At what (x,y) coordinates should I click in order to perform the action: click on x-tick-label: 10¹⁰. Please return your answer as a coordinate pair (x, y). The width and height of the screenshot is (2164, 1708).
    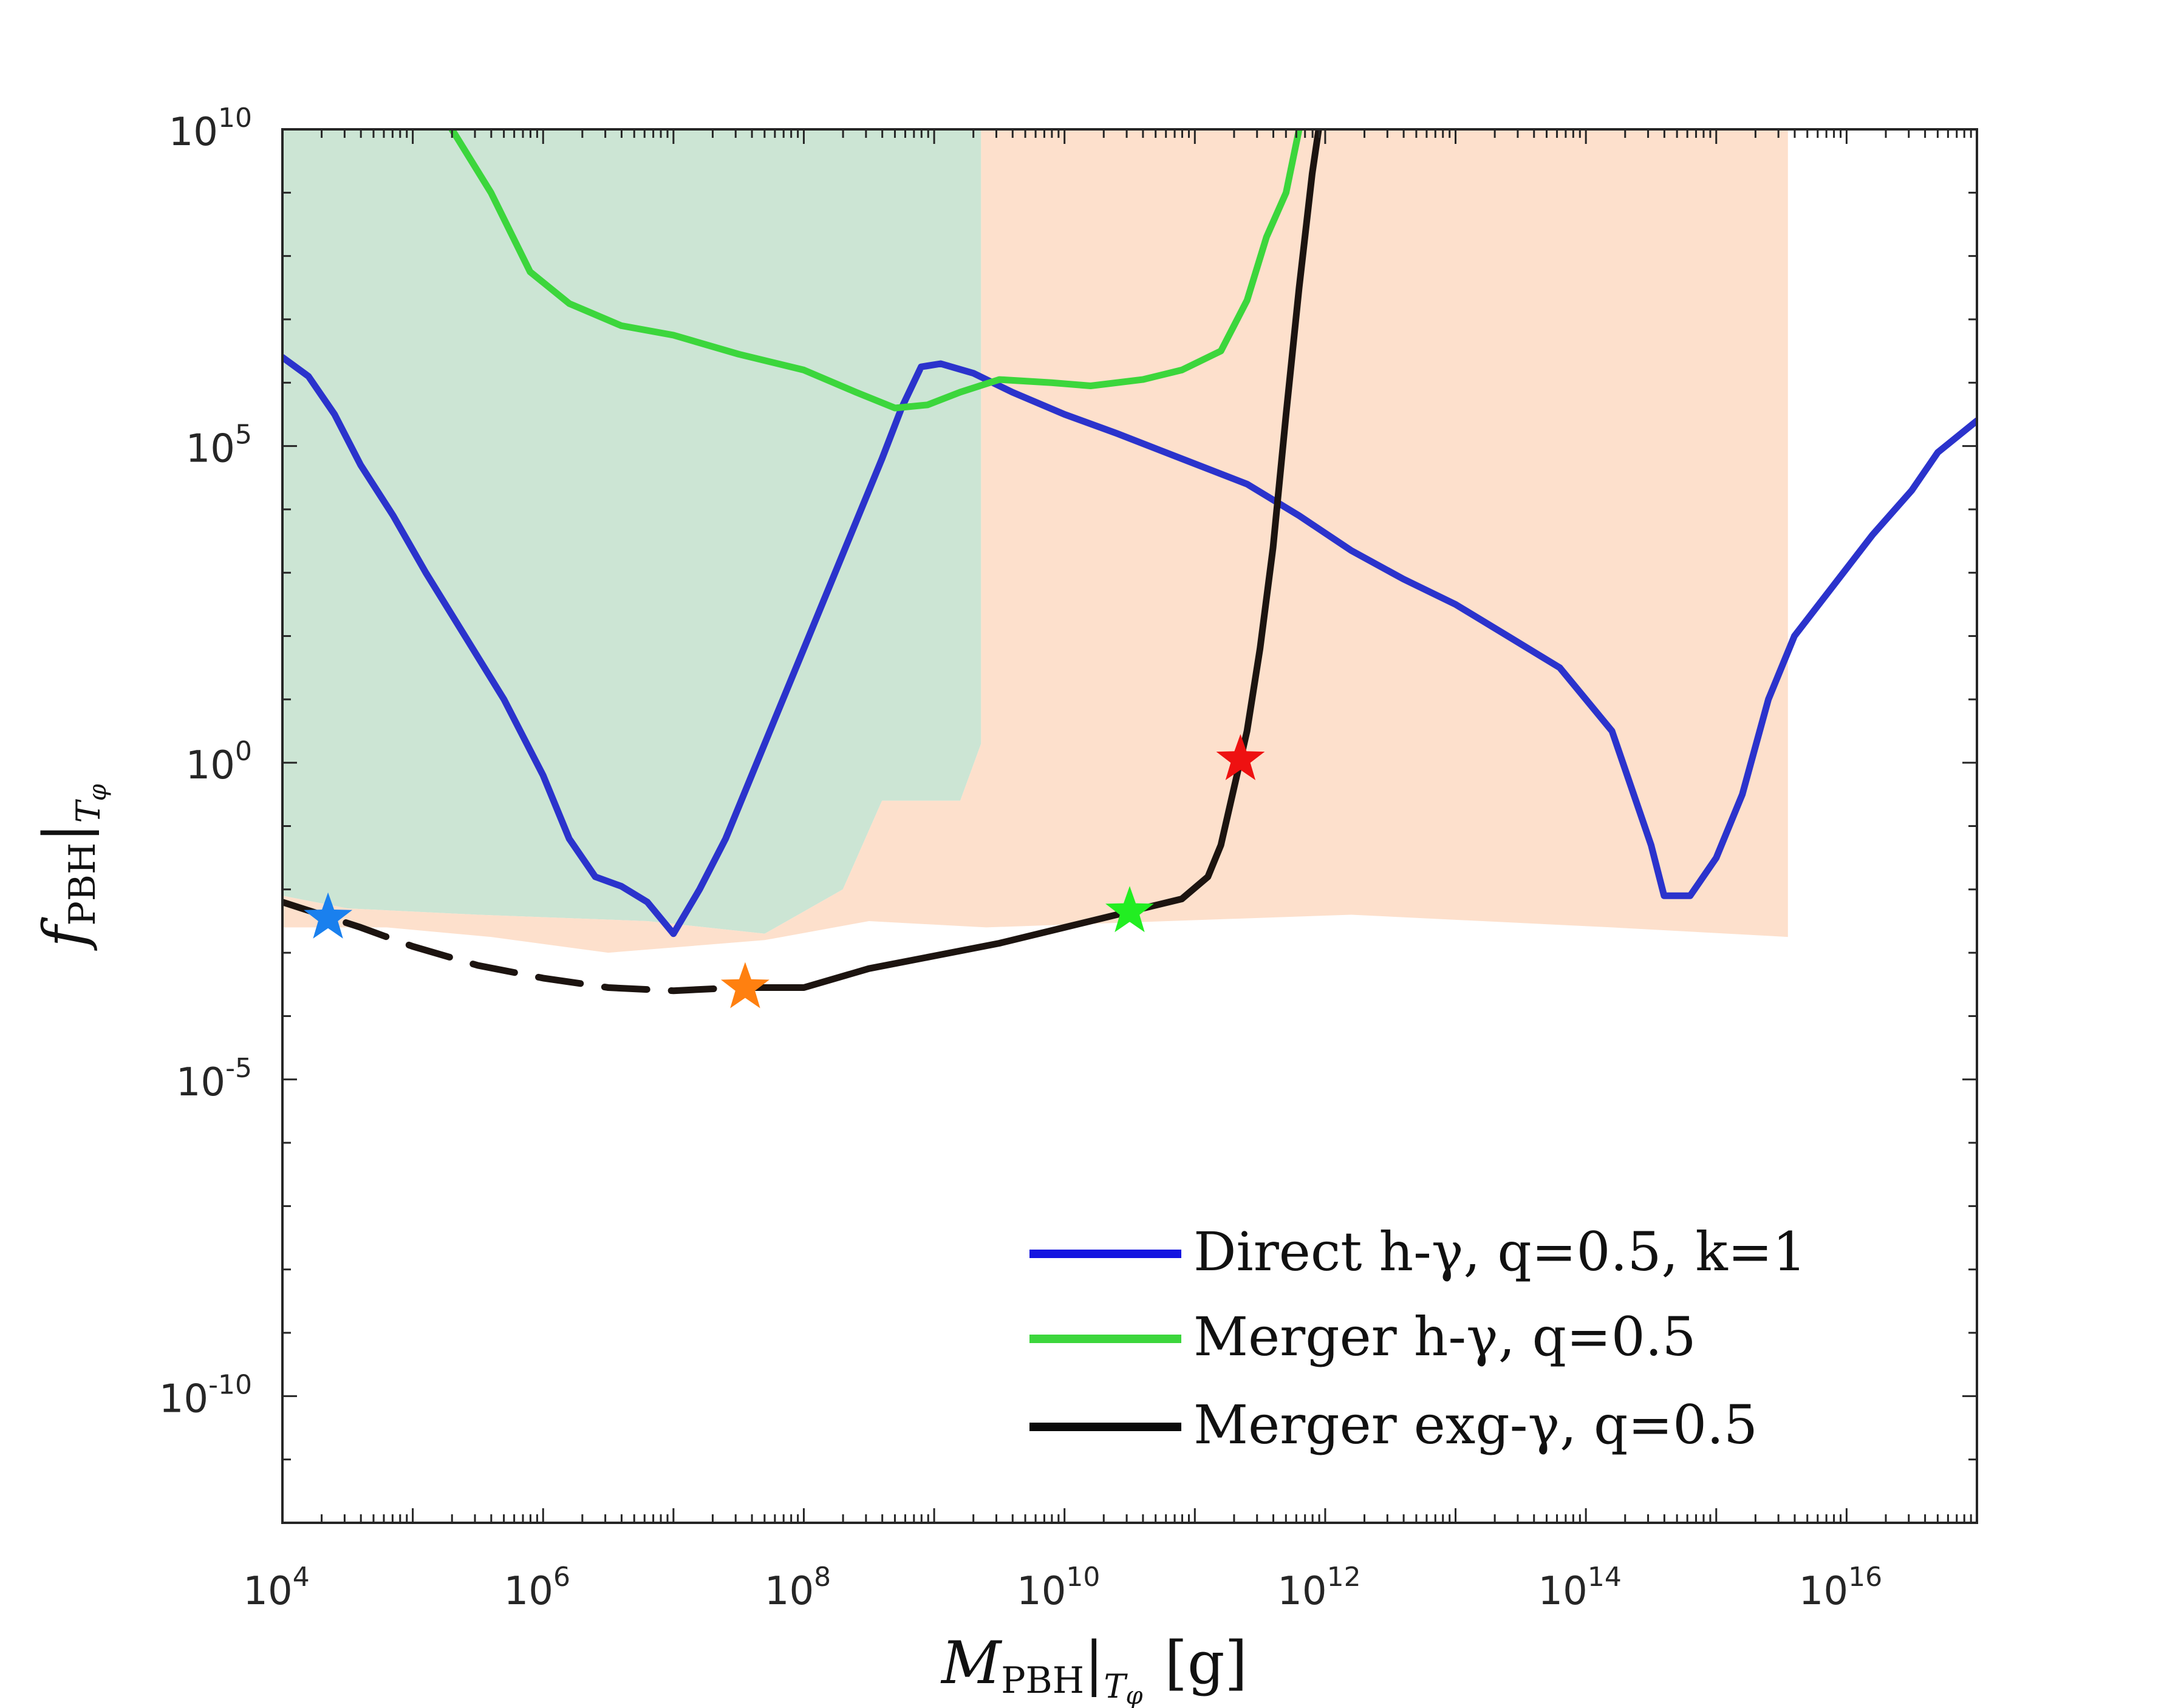
    Looking at the image, I should click on (1058, 1588).